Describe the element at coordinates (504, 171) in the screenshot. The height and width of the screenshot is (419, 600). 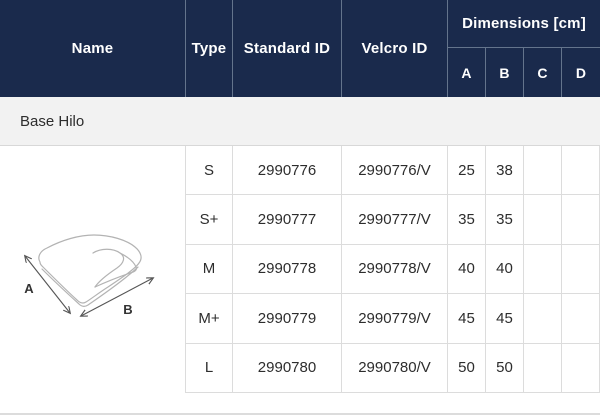
I see `cell-dim-b: 38` at that location.